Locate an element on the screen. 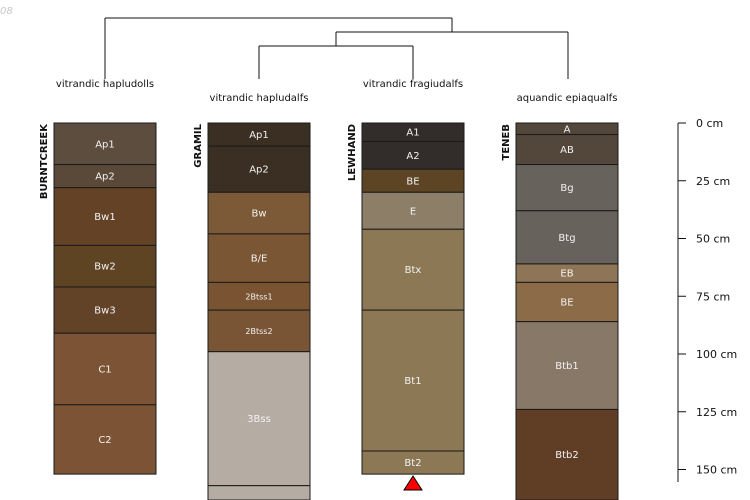 The image size is (750, 500). taxon-label: vitrandic hapludalfs is located at coordinates (259, 98).